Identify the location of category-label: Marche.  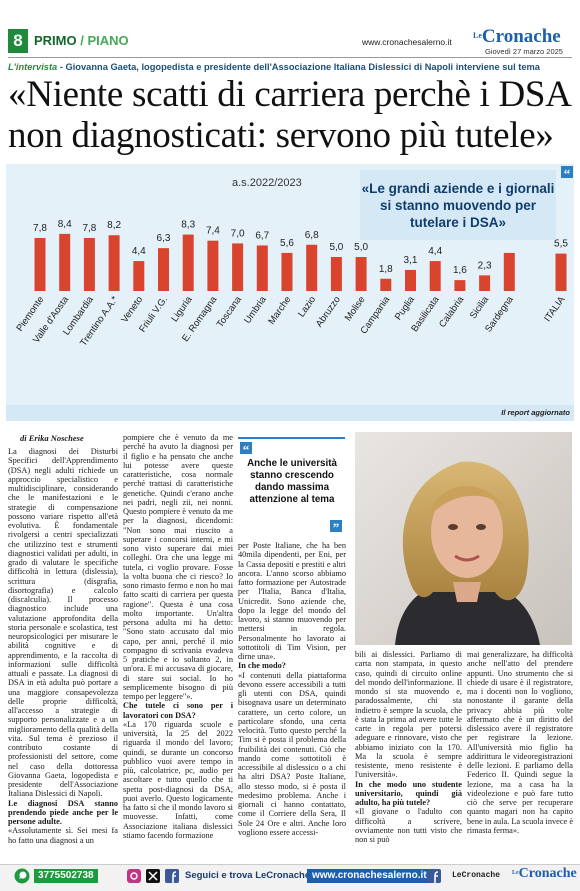
(279, 310).